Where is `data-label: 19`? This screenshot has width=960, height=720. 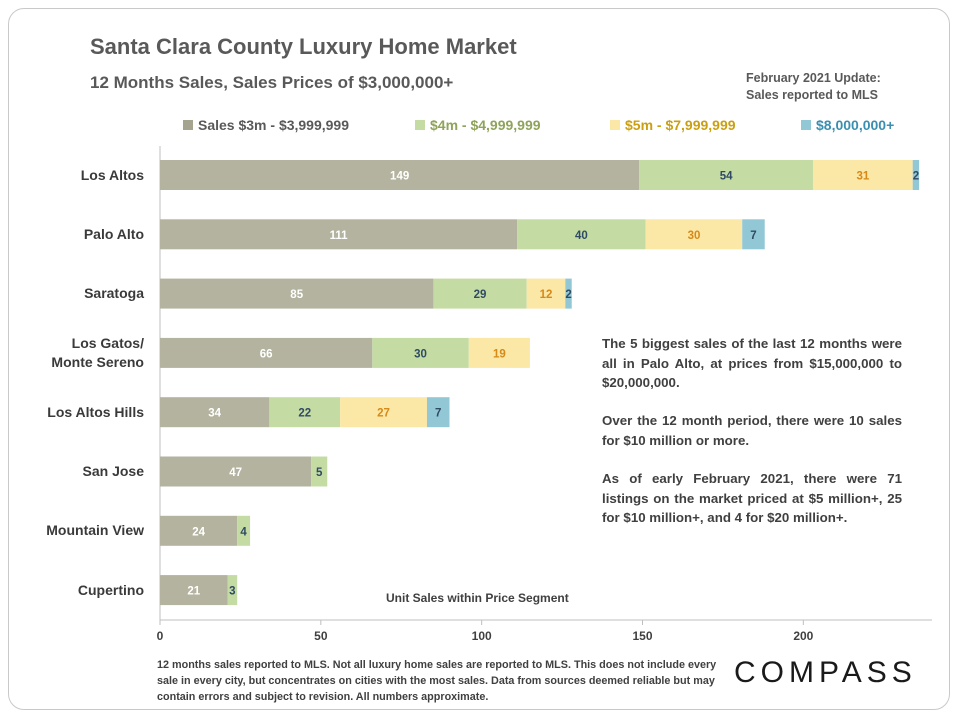 data-label: 19 is located at coordinates (499, 354).